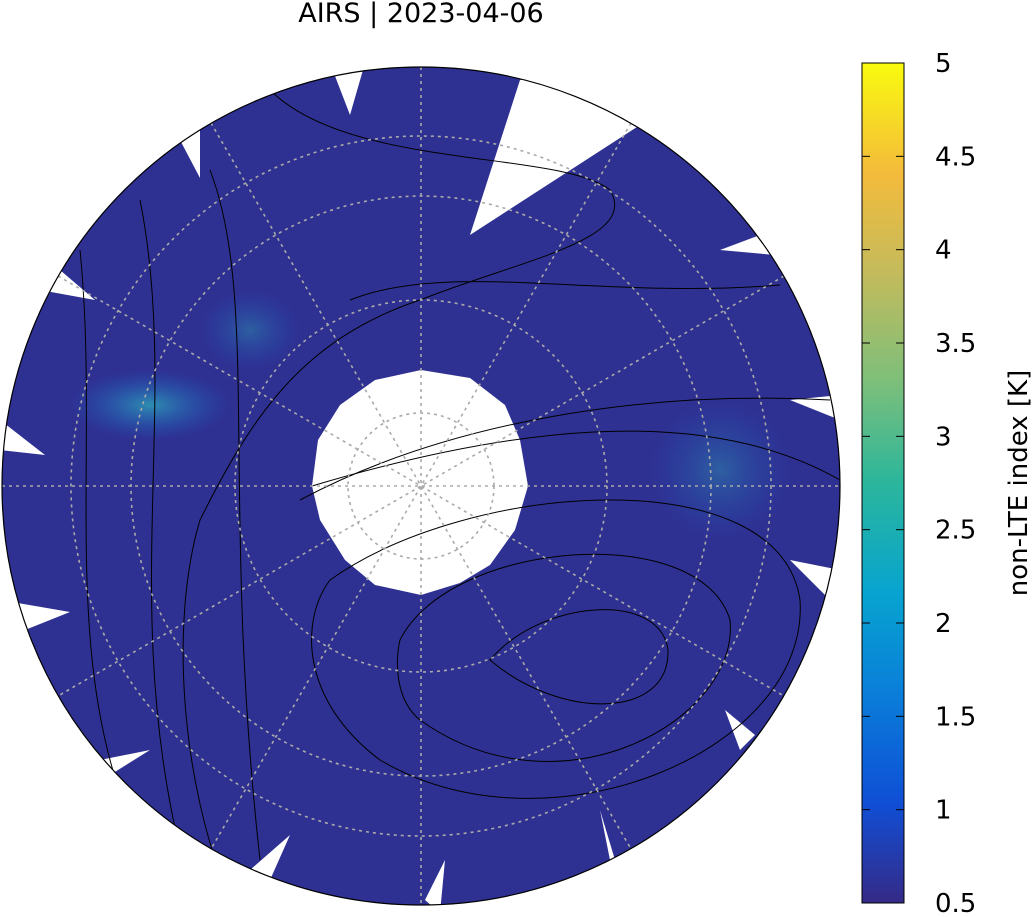 The height and width of the screenshot is (917, 1032). What do you see at coordinates (421, 14) in the screenshot?
I see `chart-title: AIRS | 2023-04-06` at bounding box center [421, 14].